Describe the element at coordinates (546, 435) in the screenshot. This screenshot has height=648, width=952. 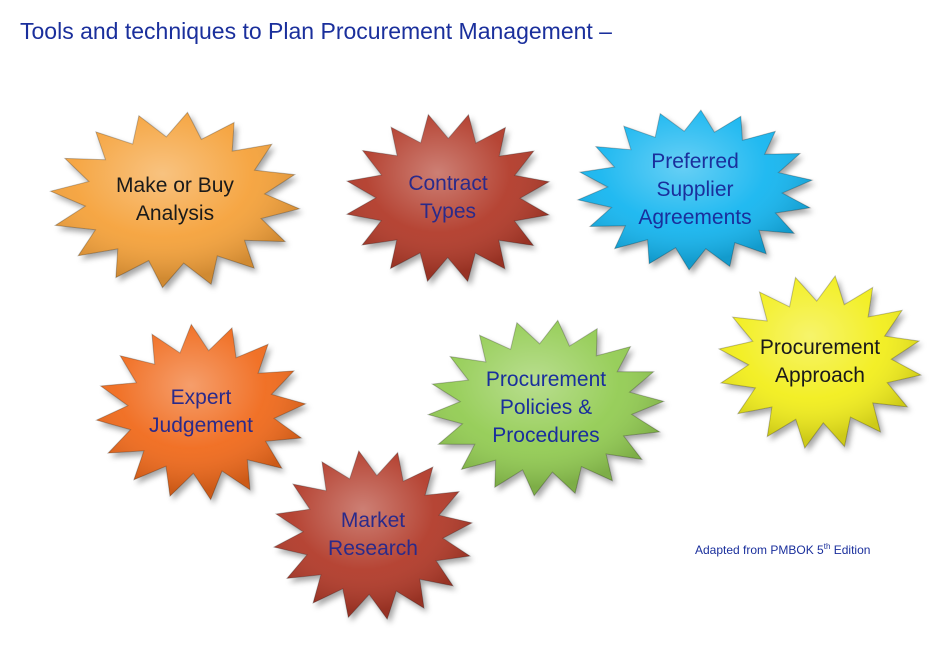
I see `label-line: Procedures` at that location.